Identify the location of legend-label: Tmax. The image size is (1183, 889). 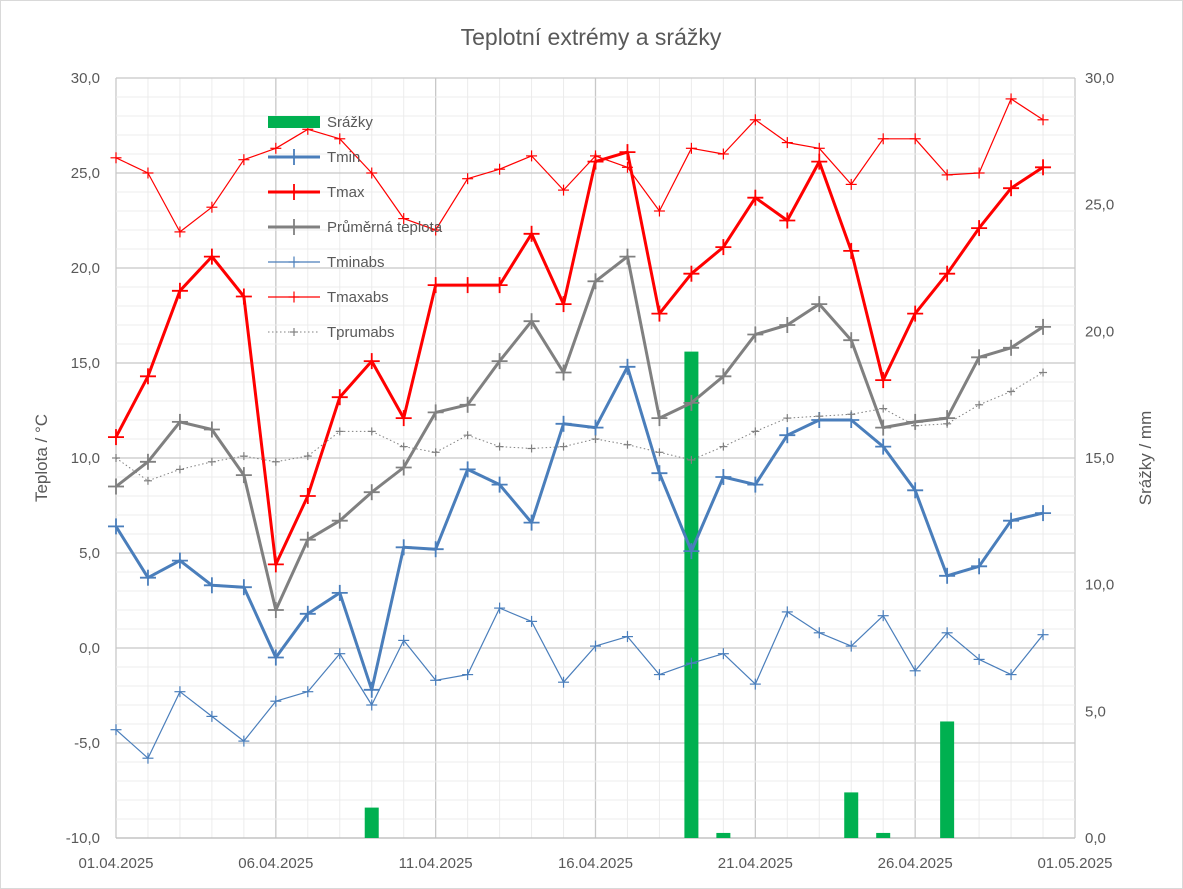
(346, 192).